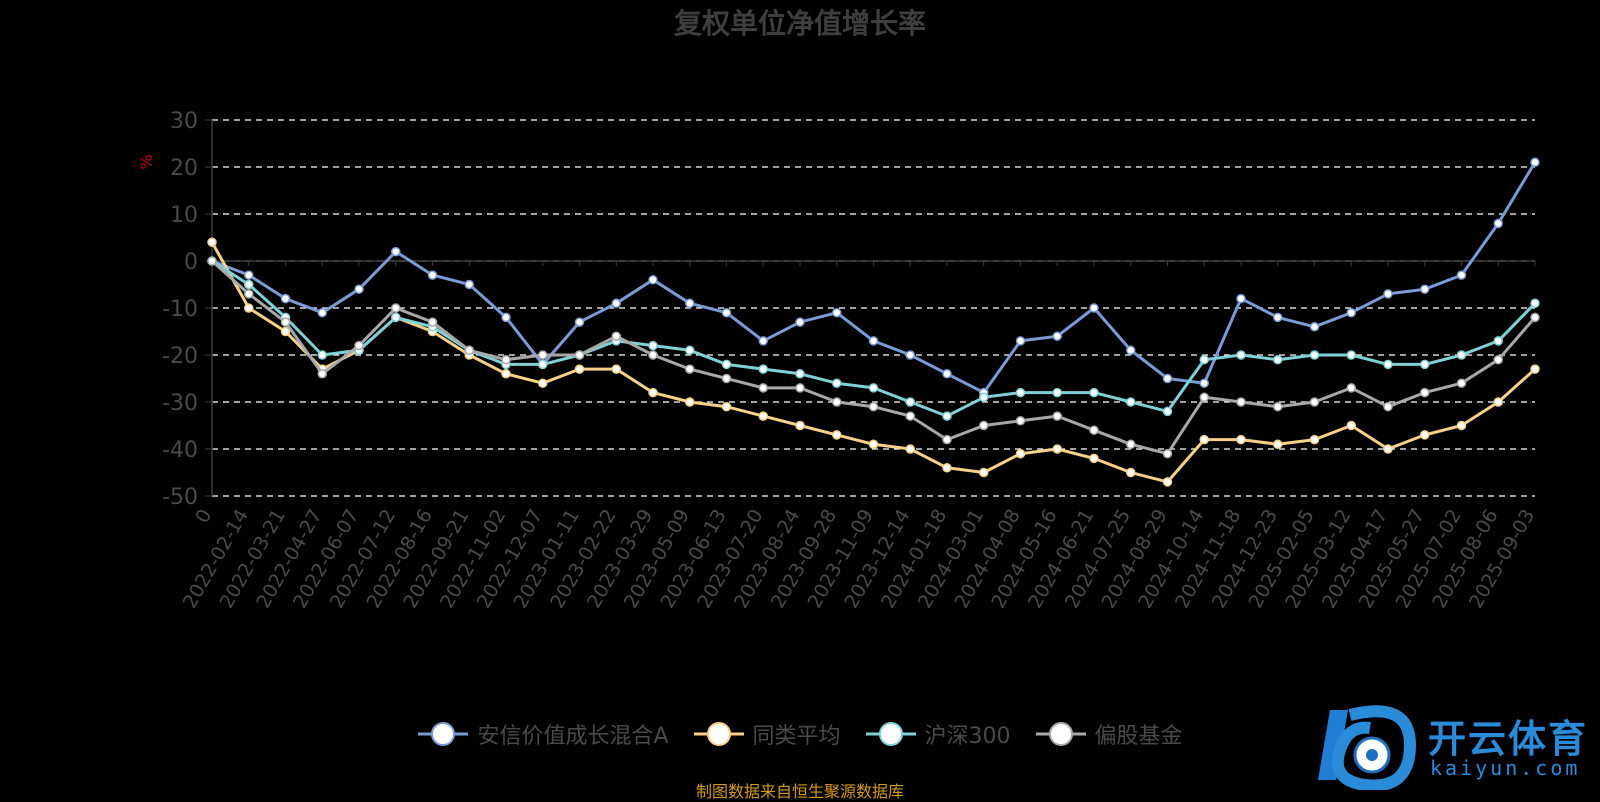 The width and height of the screenshot is (1600, 802). What do you see at coordinates (938, 734) in the screenshot?
I see `legend-item: 沪深300` at bounding box center [938, 734].